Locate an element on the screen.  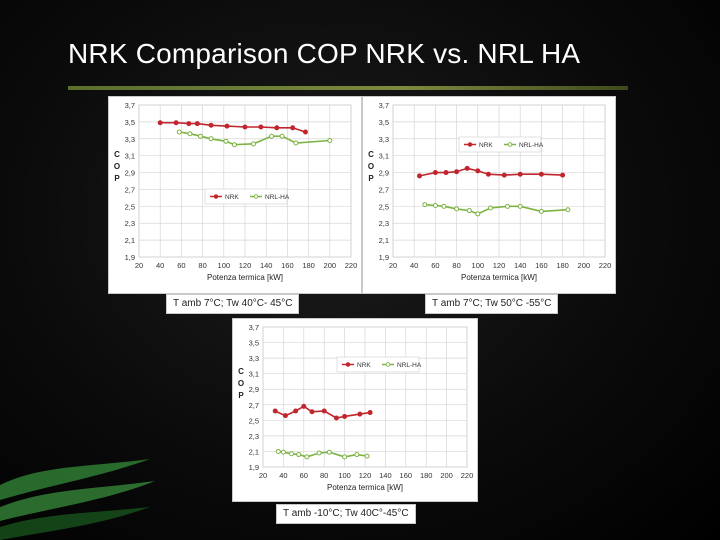
slide-title: NRK Comparison COP NRK vs. NRL HA is located at coordinates (324, 53).